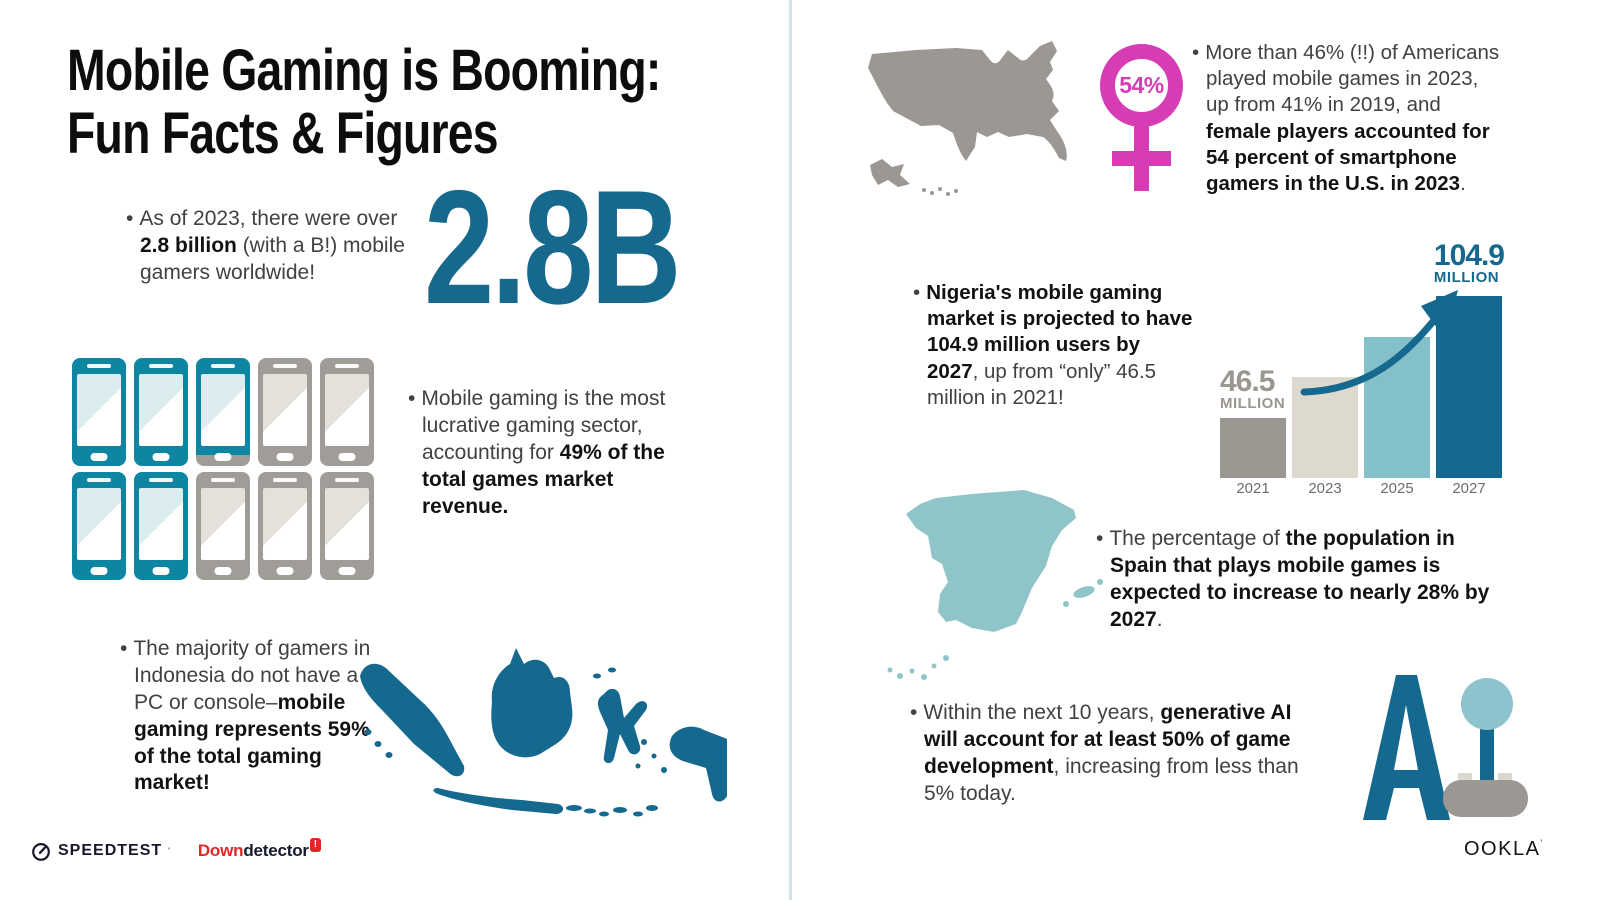 This screenshot has height=900, width=1600. I want to click on title-line-2: Fun Facts & Figures, so click(283, 133).